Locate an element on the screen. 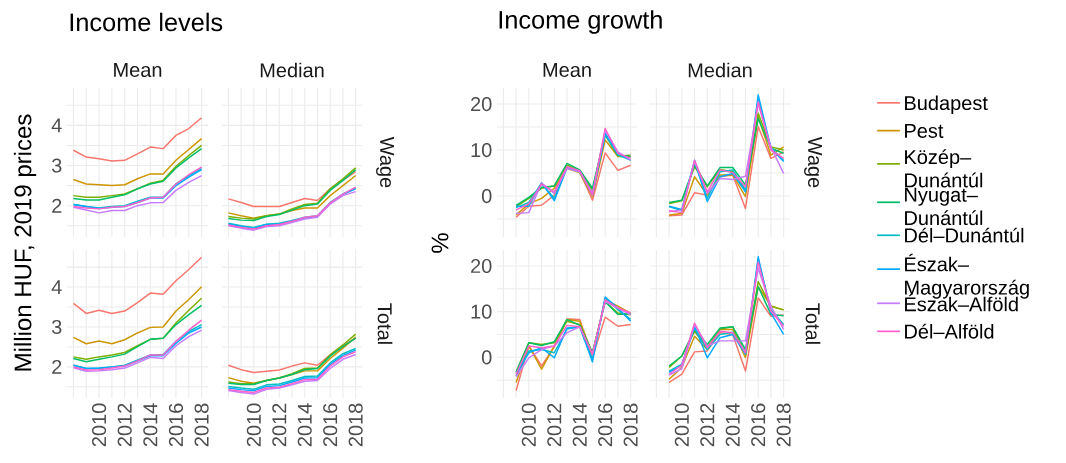 Image resolution: width=1066 pixels, height=463 pixels. chart-title: Income growth is located at coordinates (580, 22).